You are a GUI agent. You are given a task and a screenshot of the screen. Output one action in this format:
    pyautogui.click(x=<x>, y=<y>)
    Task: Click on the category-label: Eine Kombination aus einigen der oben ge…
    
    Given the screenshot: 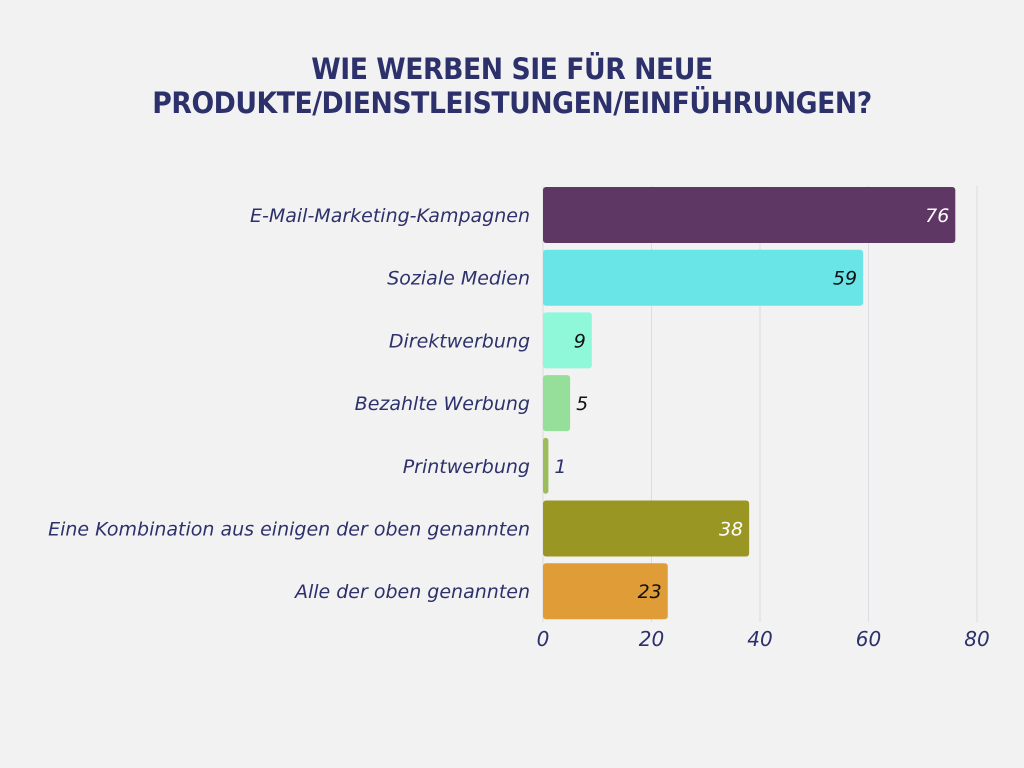 What is the action you would take?
    pyautogui.click(x=289, y=530)
    